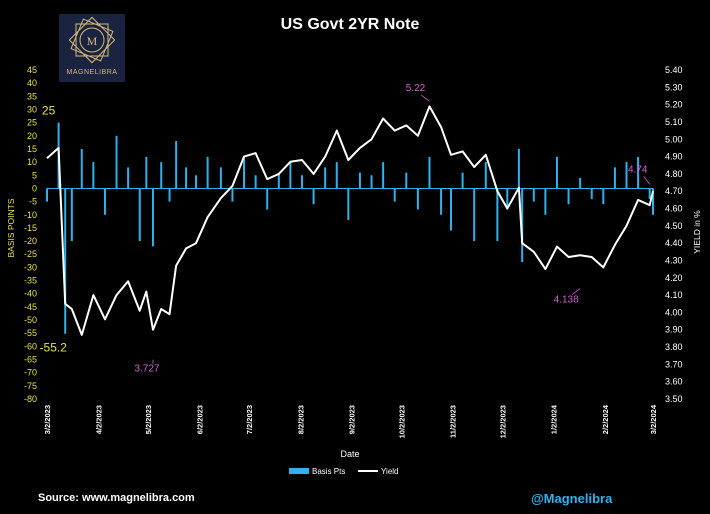 Image resolution: width=710 pixels, height=514 pixels. I want to click on brand-logo: M, so click(92, 48).